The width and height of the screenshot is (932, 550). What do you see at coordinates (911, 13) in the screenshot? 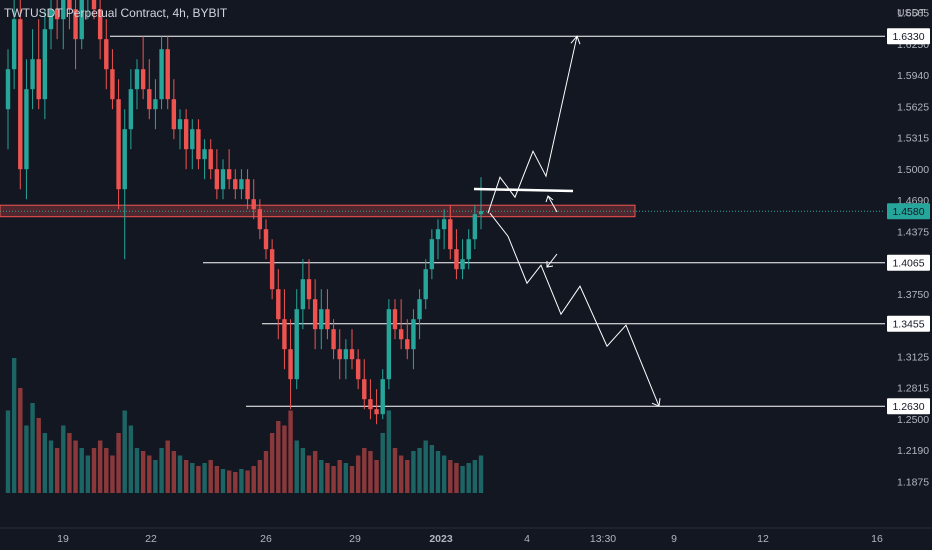
I see `y-axis-unit: USDT` at bounding box center [911, 13].